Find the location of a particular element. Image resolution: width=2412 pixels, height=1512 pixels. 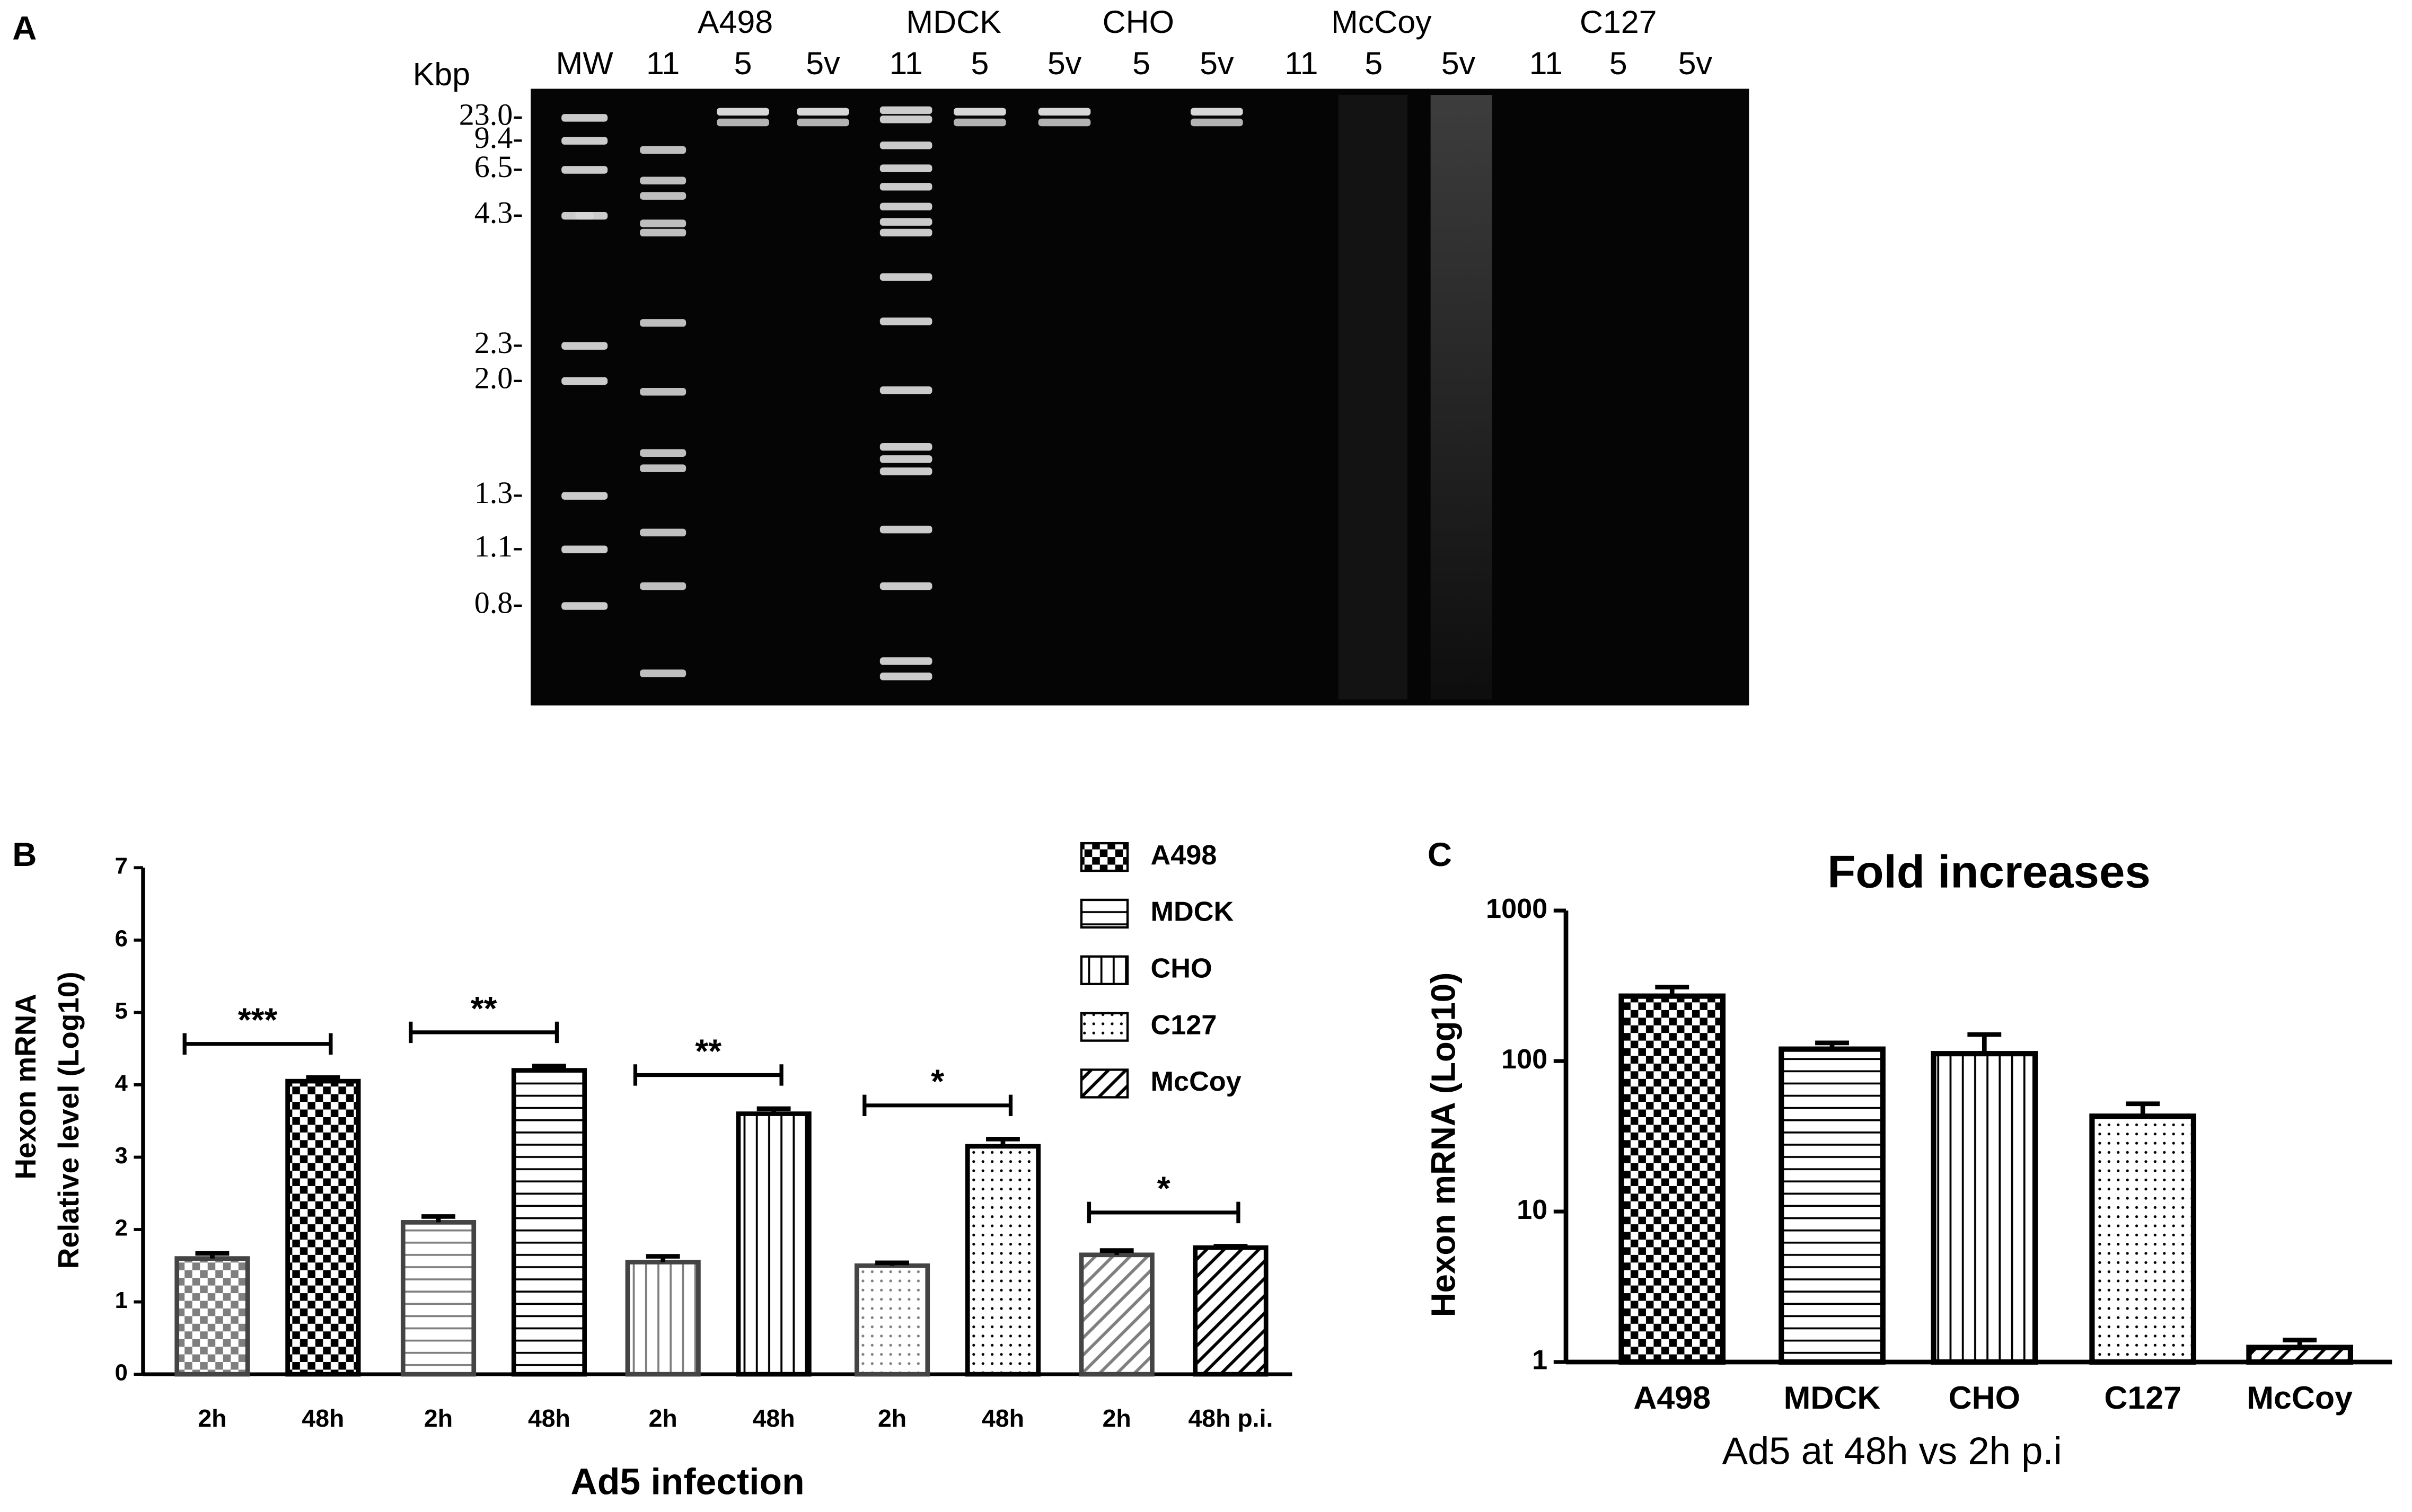

y-axis-label: Hexon mRNA is located at coordinates (25, 1086).